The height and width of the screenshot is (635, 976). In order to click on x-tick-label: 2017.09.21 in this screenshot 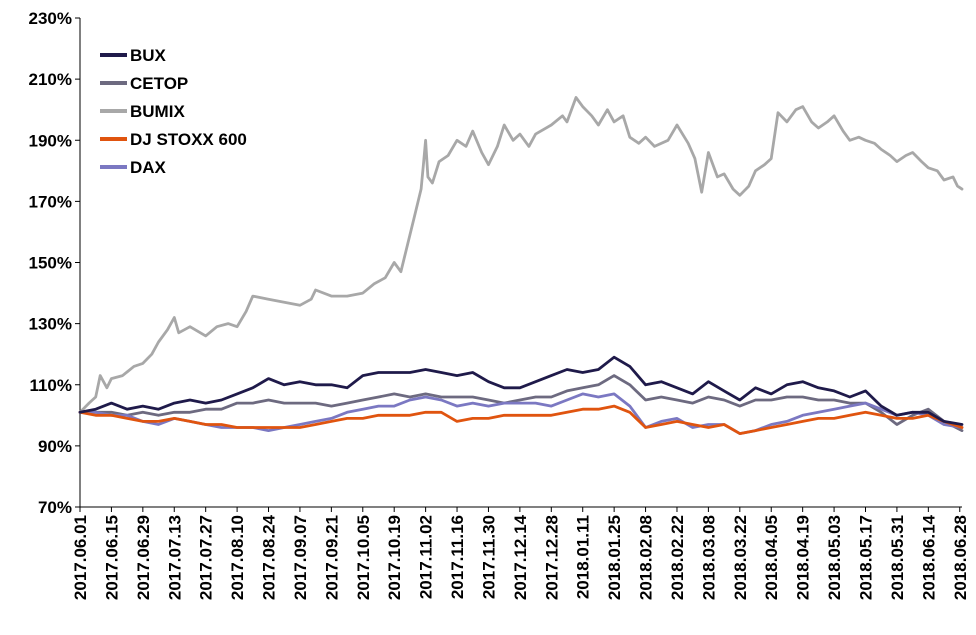, I will do `click(331, 557)`.